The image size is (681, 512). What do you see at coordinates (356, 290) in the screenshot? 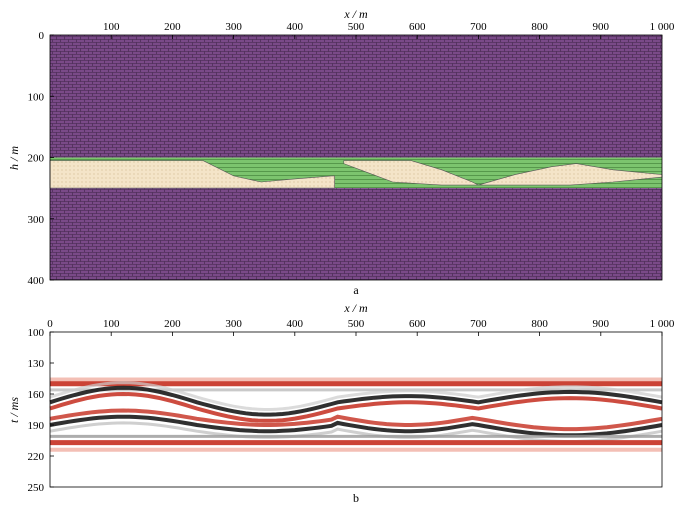
I see `panel-a-caption: a` at bounding box center [356, 290].